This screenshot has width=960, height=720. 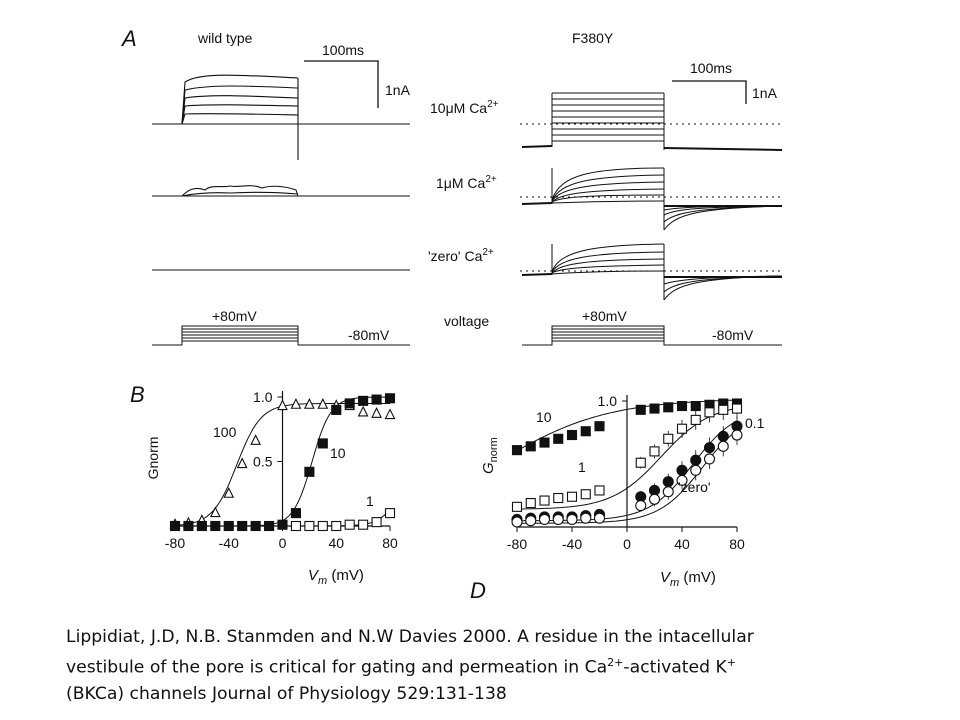 What do you see at coordinates (343, 50) in the screenshot?
I see `wild-type-time-scale: 100ms` at bounding box center [343, 50].